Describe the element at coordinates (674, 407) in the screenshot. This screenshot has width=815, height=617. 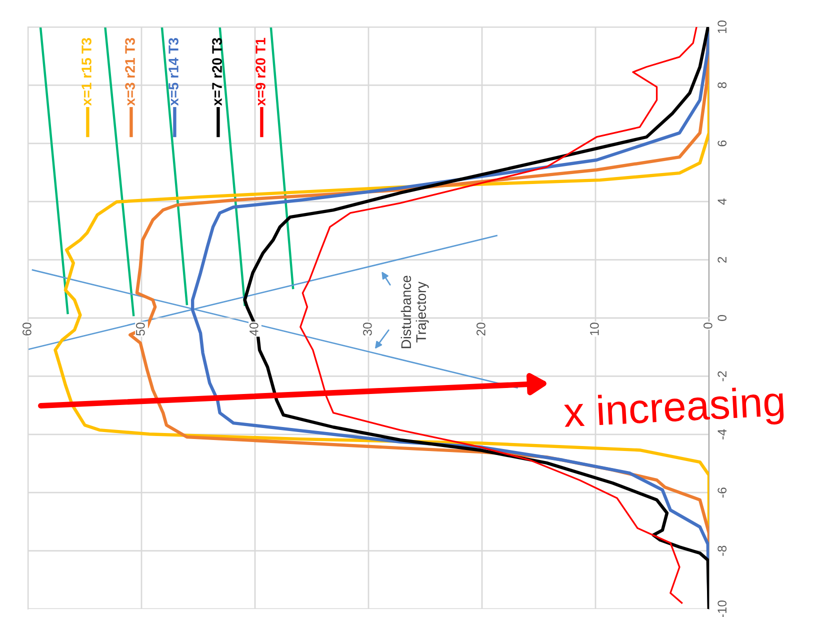
I see `annotation: x increasing` at that location.